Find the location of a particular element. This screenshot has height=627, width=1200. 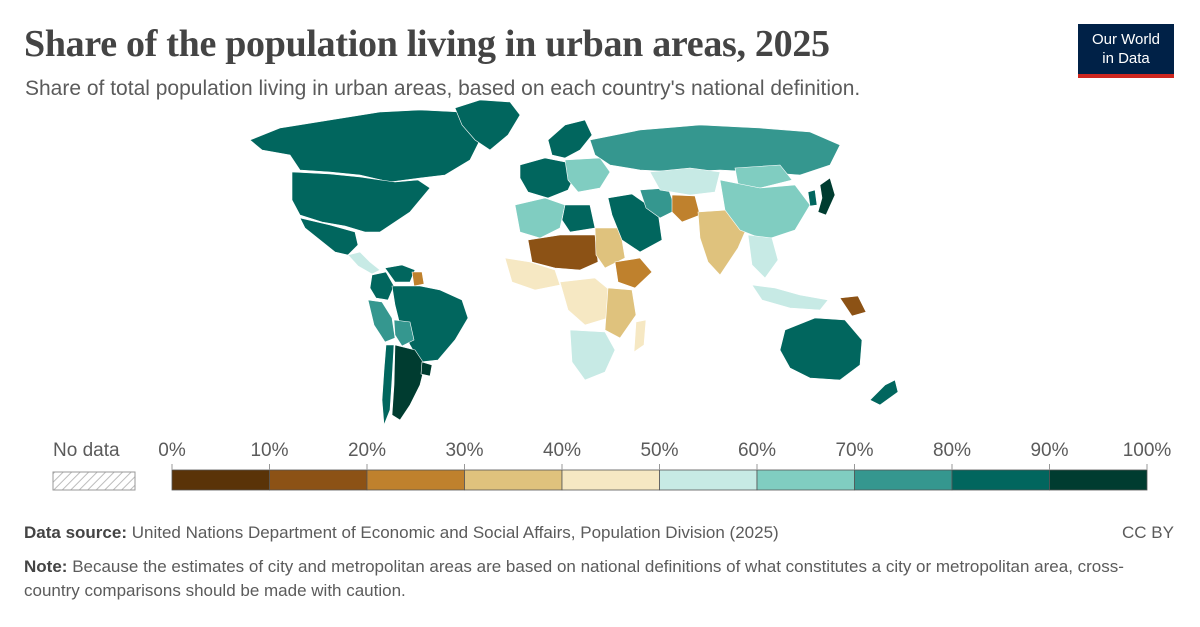

color-legend is located at coordinates (600, 477).